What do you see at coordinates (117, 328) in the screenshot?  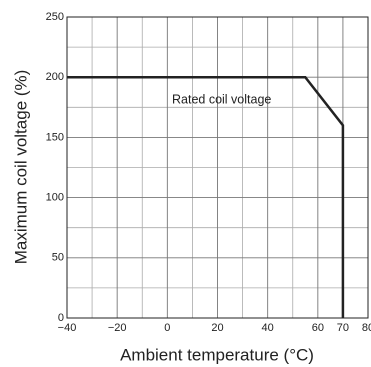 I see `x-tick-label: −20` at bounding box center [117, 328].